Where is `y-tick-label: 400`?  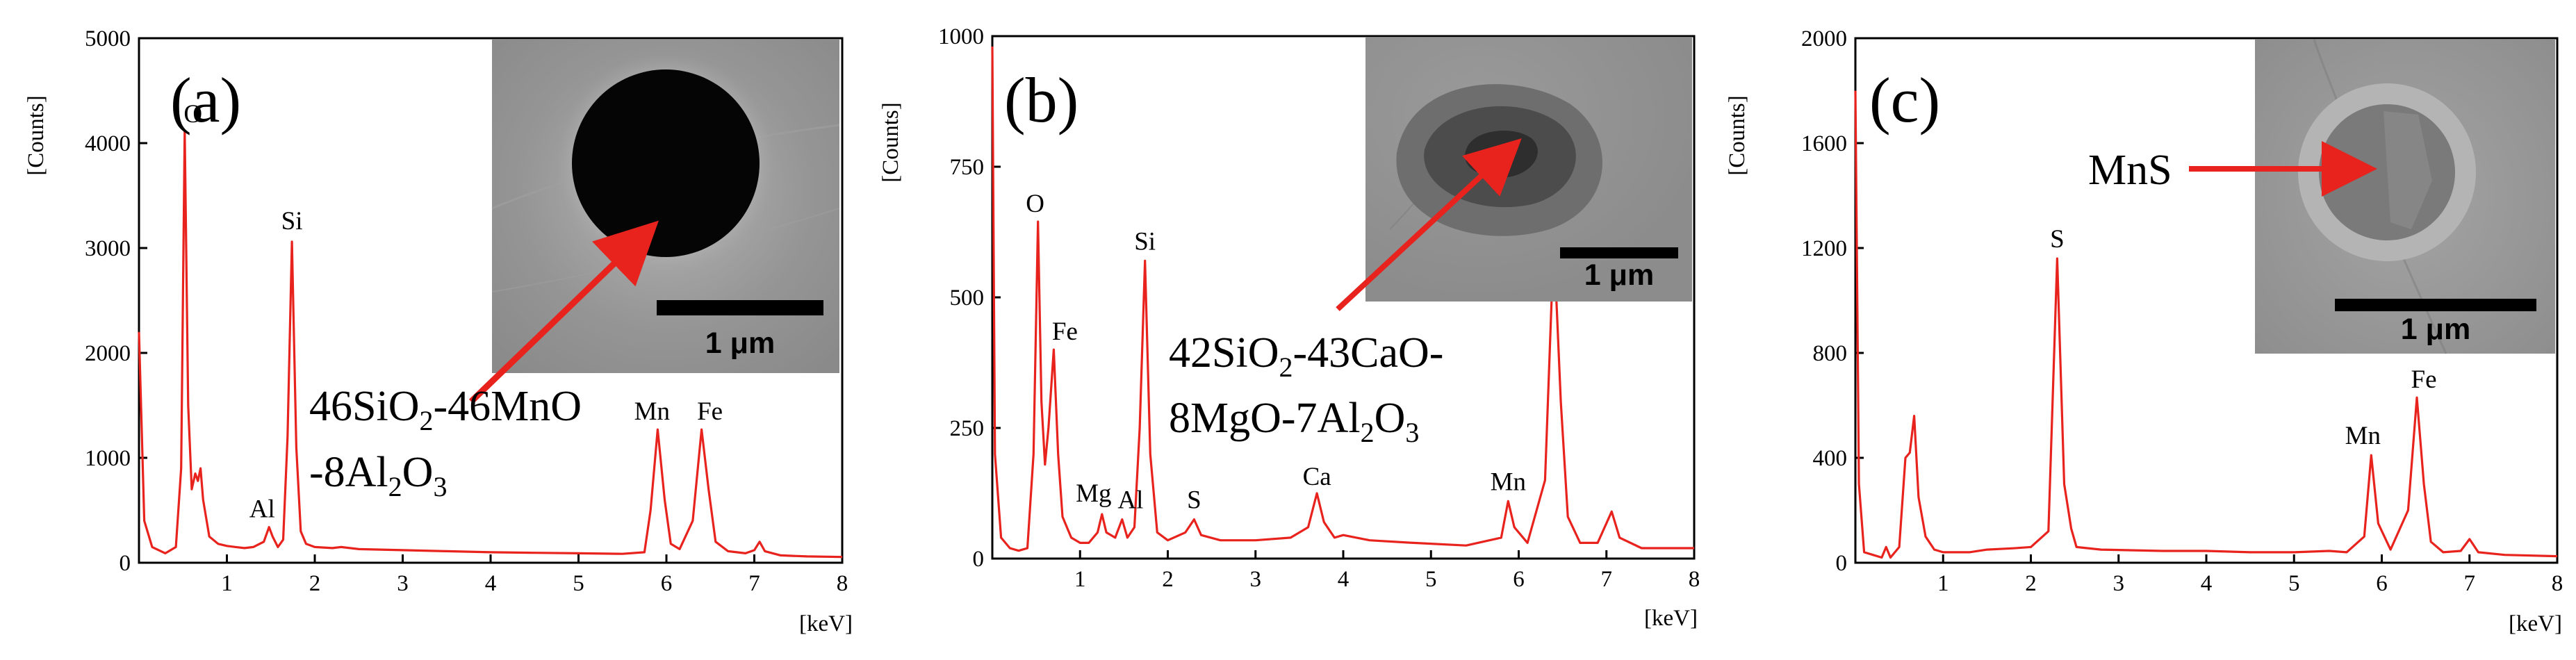 y-tick-label: 400 is located at coordinates (1831, 459).